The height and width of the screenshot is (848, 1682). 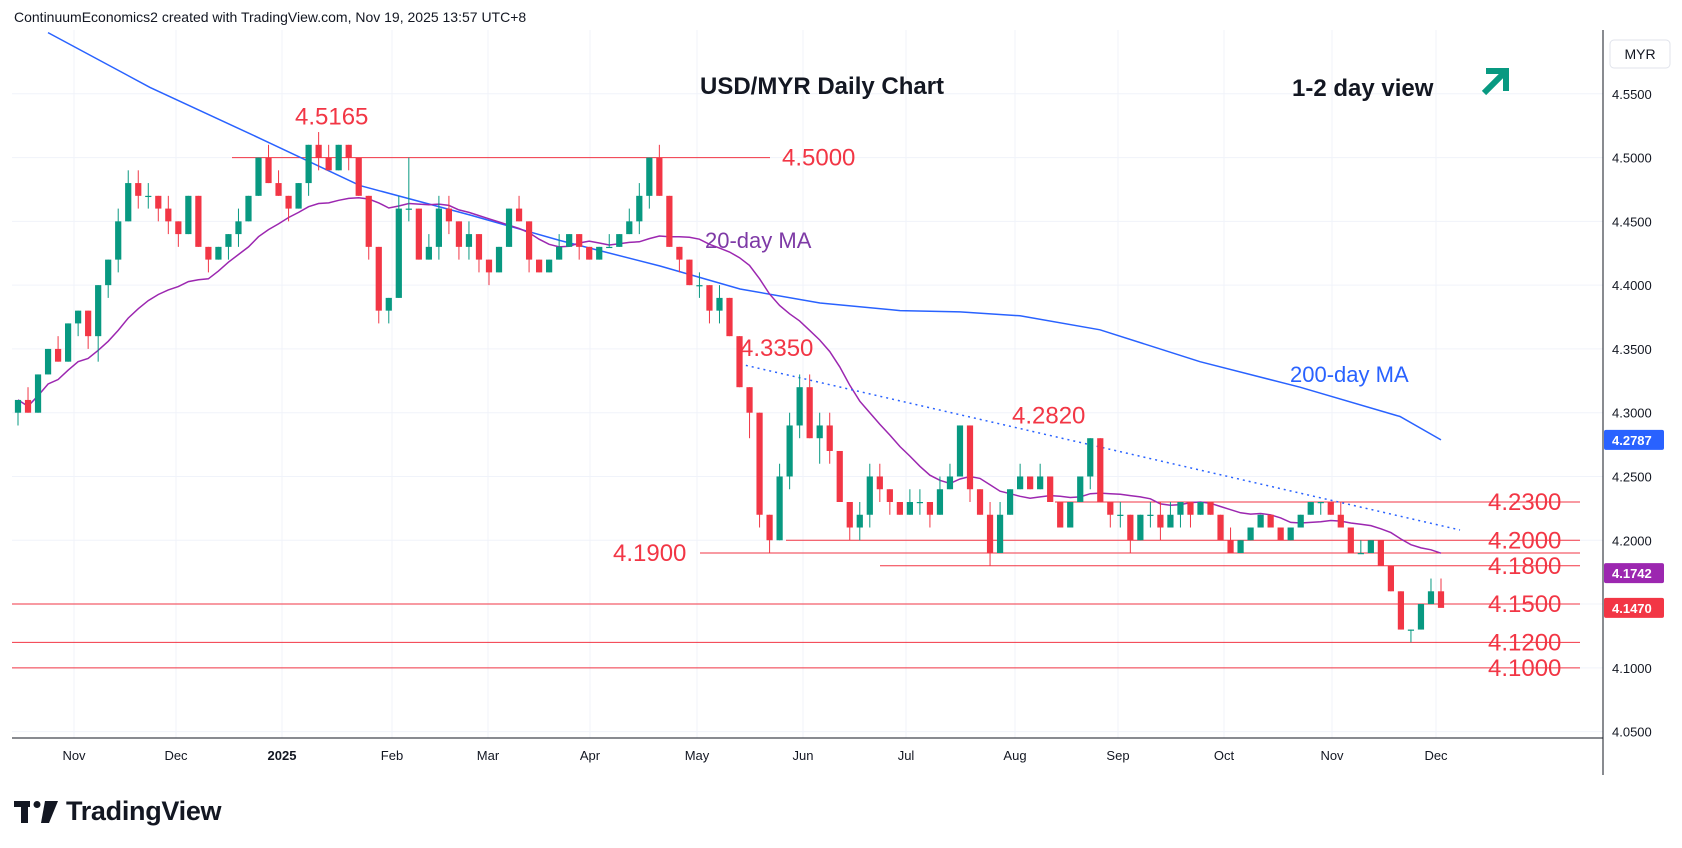 I want to click on time-tick-label: 2025, so click(x=282, y=755).